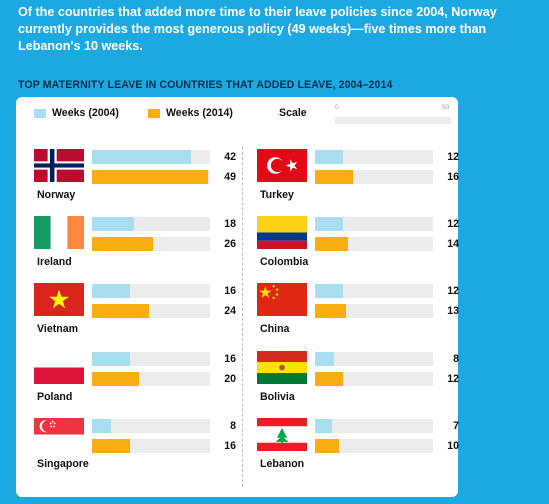 This screenshot has width=549, height=504. I want to click on country-row-colombia: Colombia 12 14, so click(361, 246).